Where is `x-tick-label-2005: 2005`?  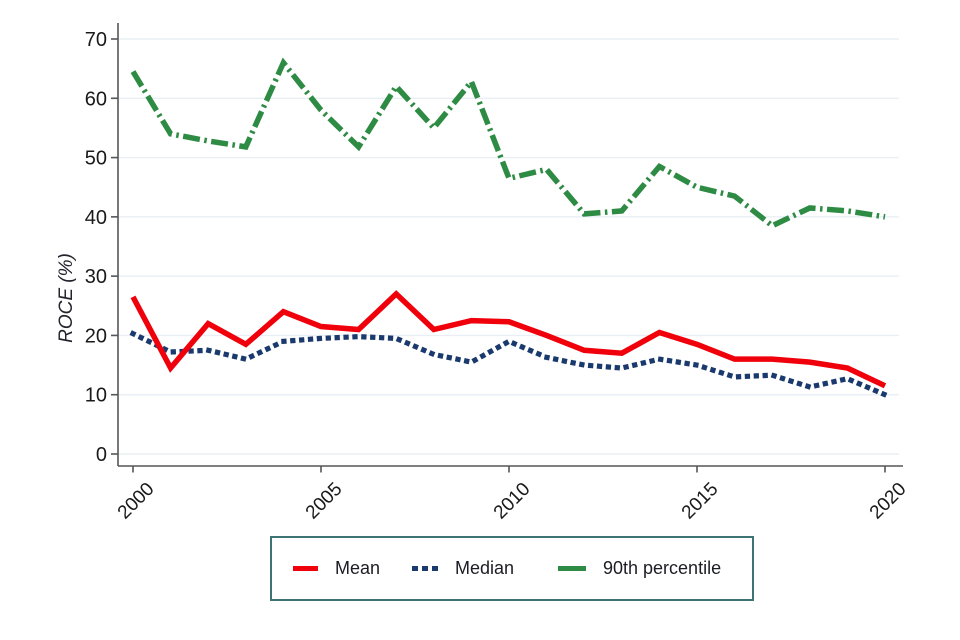
x-tick-label-2005: 2005 is located at coordinates (324, 501).